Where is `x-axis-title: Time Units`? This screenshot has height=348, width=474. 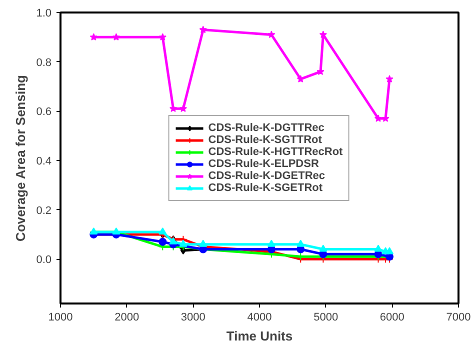 x-axis-title: Time Units is located at coordinates (259, 336).